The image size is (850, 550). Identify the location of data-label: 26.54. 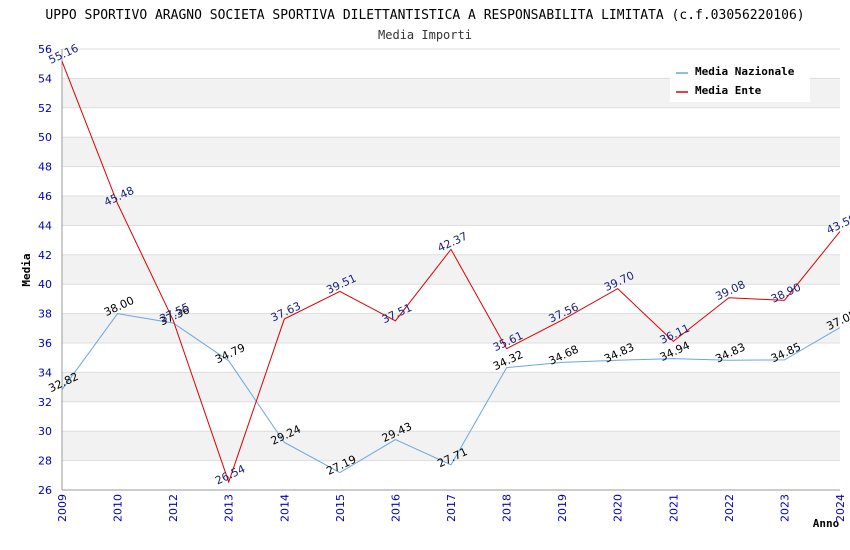
(230, 474).